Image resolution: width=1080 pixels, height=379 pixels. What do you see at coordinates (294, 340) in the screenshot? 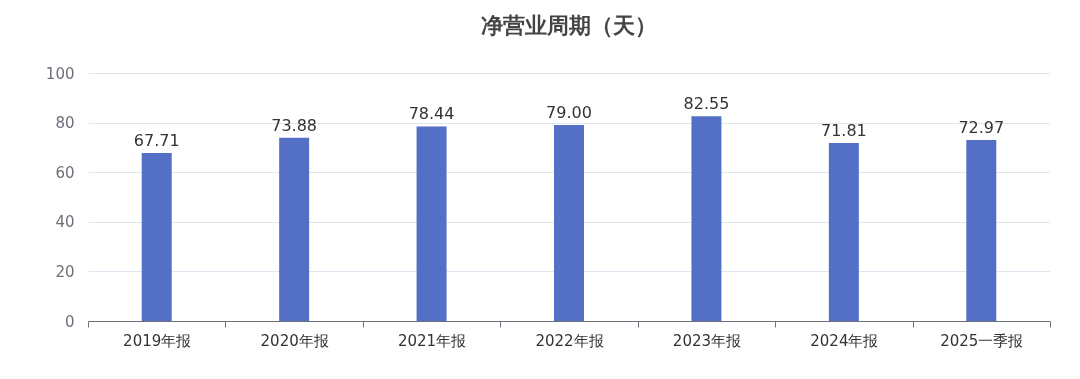
I see `x-tick-label: 2020年报` at bounding box center [294, 340].